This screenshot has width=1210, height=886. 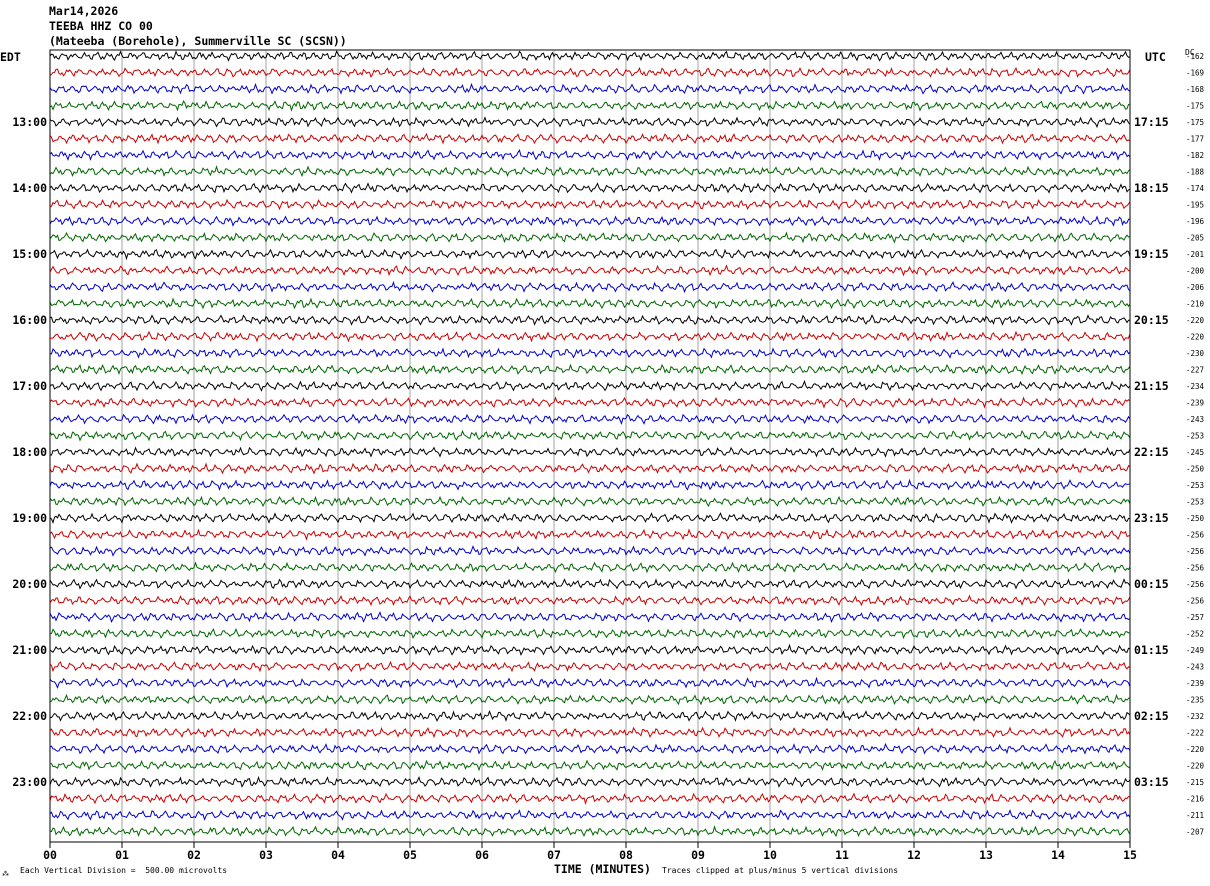 I want to click on left-timezone-label: EDT, so click(x=10, y=57).